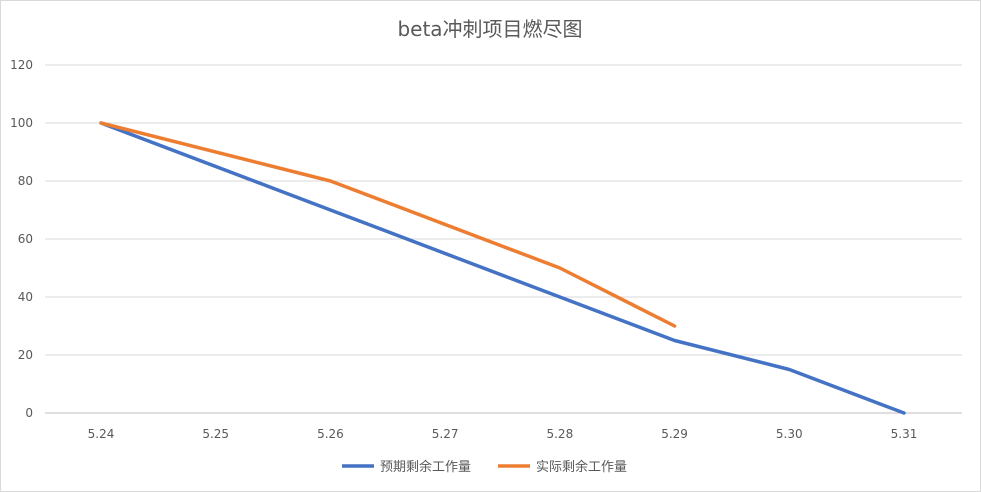 The height and width of the screenshot is (492, 981). Describe the element at coordinates (215, 434) in the screenshot. I see `x-tick-label: 5.25` at that location.